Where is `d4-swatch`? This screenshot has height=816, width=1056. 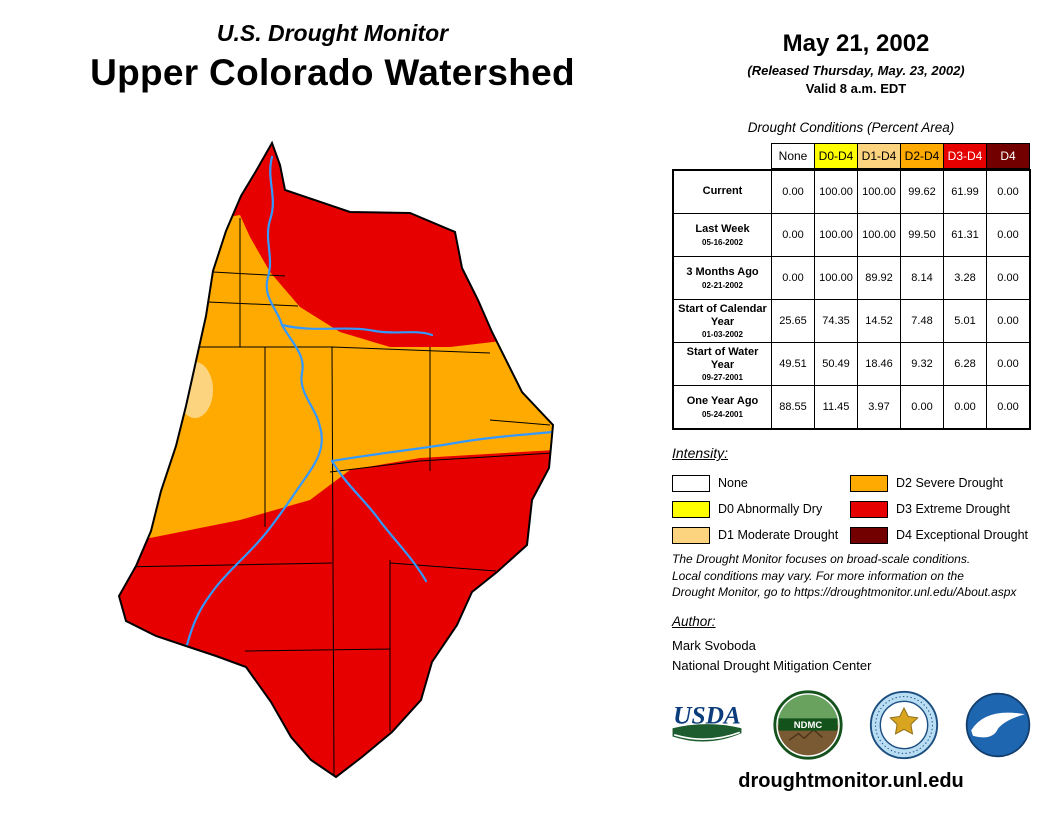 d4-swatch is located at coordinates (869, 535).